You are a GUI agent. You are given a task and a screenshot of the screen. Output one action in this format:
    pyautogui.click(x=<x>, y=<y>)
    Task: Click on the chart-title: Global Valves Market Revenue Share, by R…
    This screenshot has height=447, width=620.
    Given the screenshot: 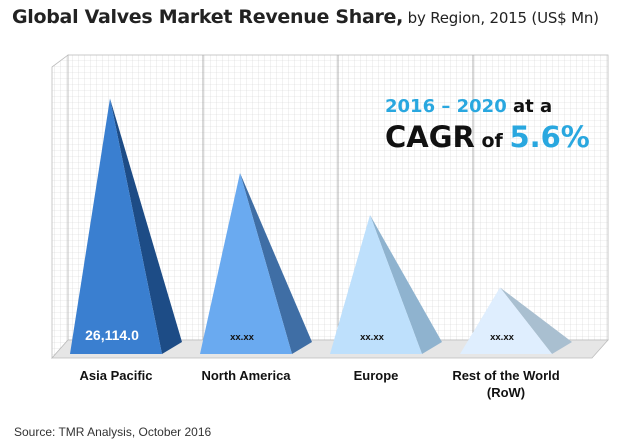 What is the action you would take?
    pyautogui.click(x=312, y=17)
    